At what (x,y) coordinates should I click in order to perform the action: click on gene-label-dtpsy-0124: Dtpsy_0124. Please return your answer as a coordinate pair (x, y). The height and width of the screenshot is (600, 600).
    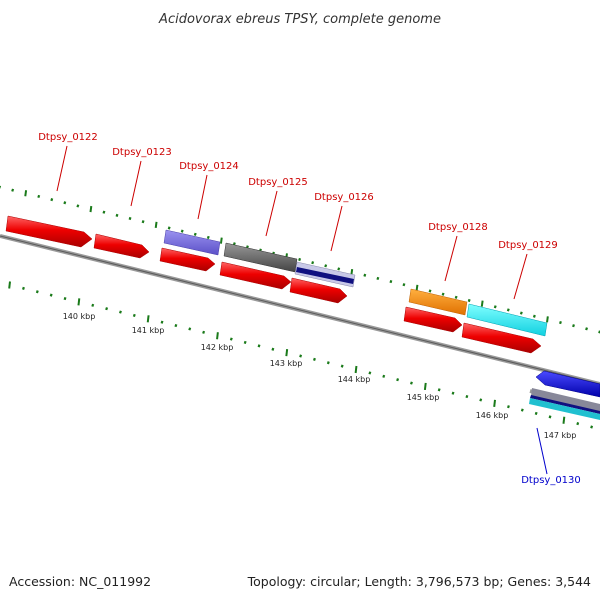
    Looking at the image, I should click on (209, 166).